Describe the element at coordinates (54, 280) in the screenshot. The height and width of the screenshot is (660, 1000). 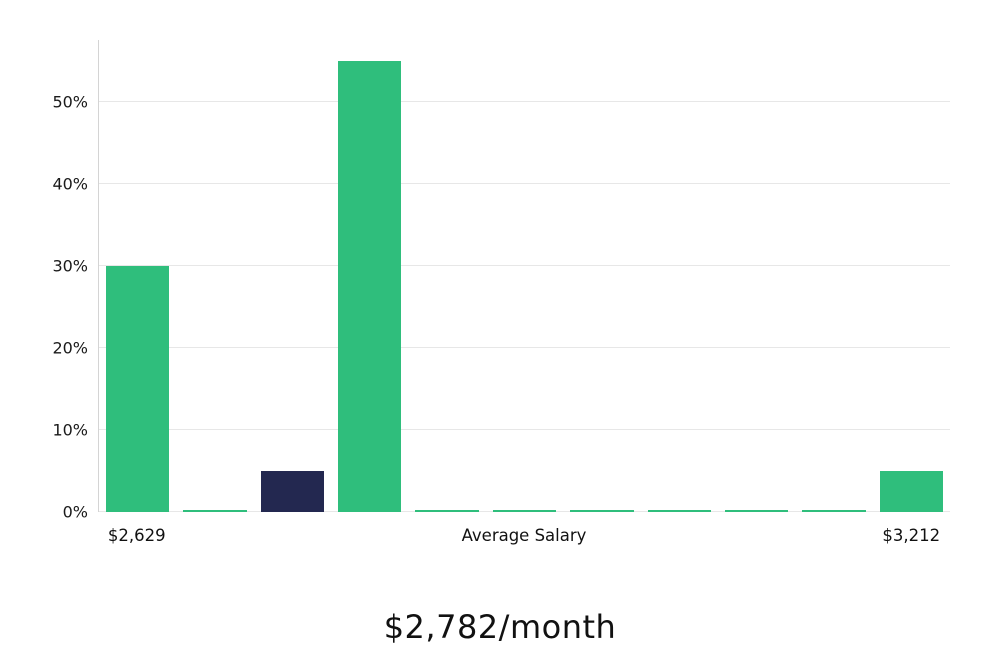
I see `y-axis: 0% 10% 20% 30% 40% 50%` at that location.